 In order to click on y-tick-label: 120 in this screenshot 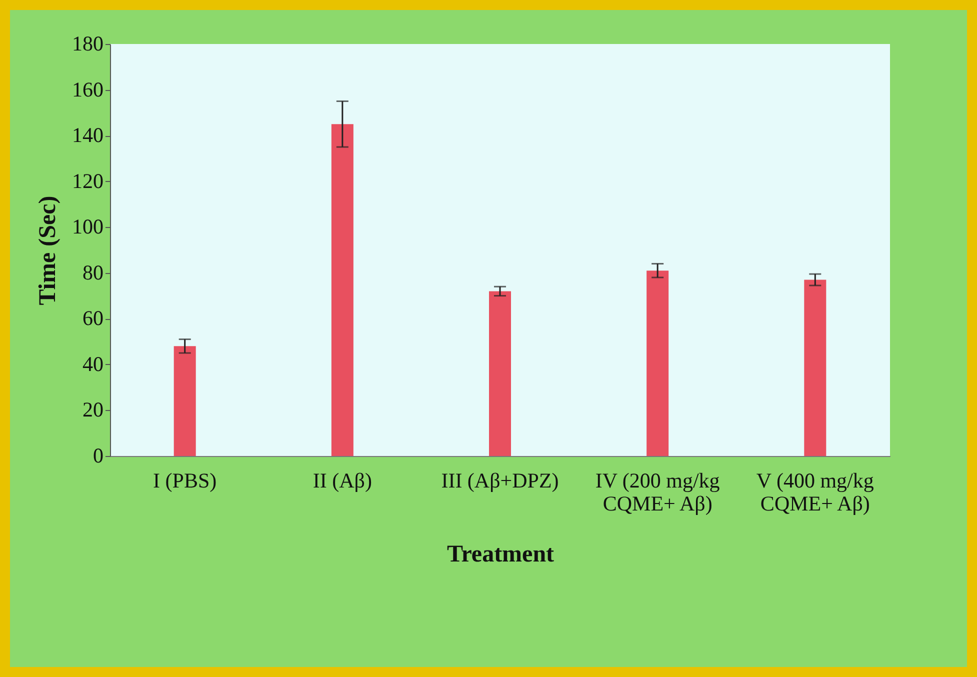, I will do `click(88, 180)`.